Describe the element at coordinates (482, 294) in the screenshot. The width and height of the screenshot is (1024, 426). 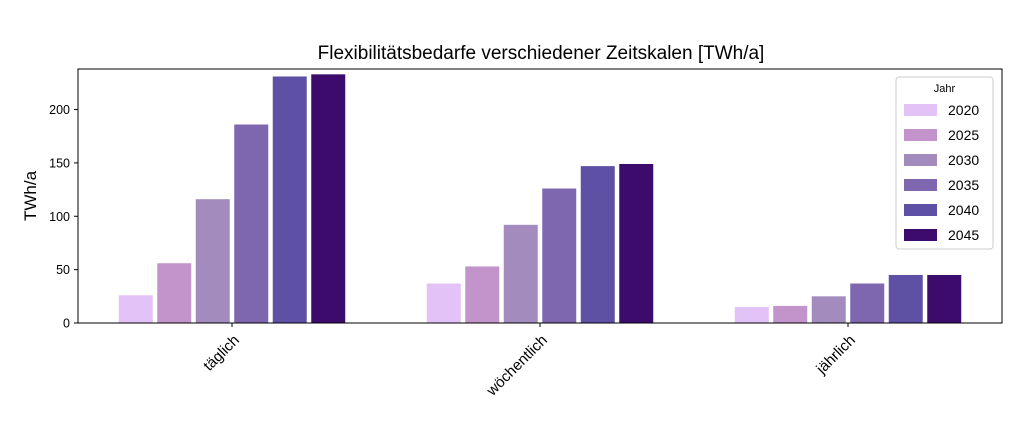
I see `bar-2025-wöchentlich` at that location.